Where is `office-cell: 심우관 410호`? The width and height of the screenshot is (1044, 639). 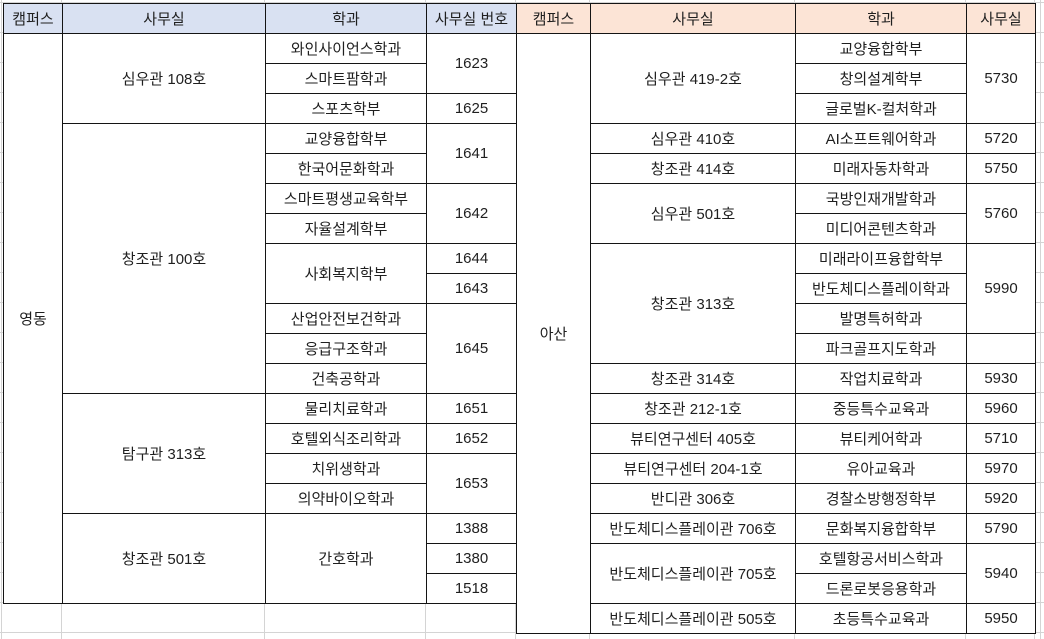 office-cell: 심우관 410호 is located at coordinates (693, 138).